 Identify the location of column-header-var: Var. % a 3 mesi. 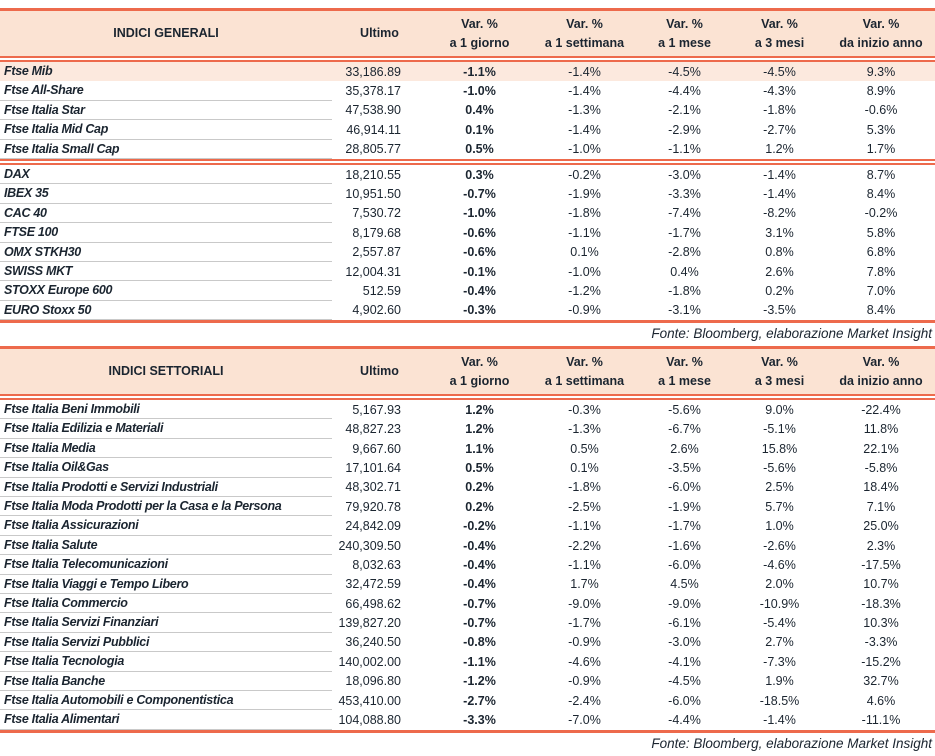
(779, 371).